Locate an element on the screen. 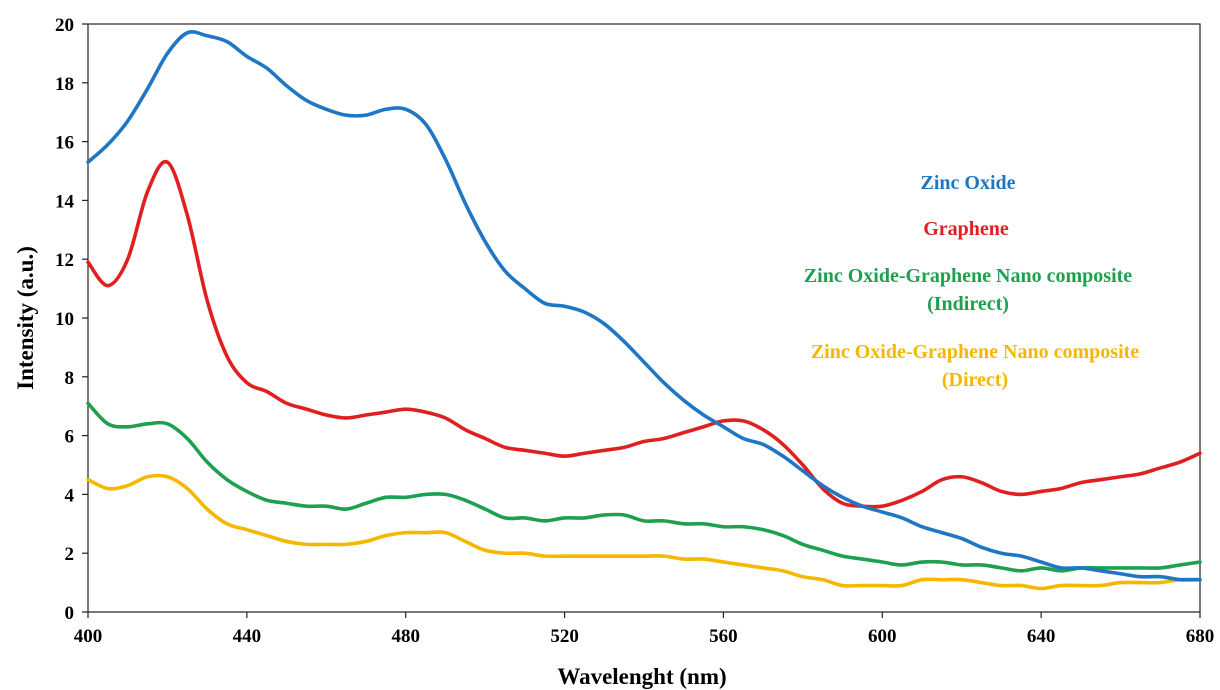 This screenshot has width=1220, height=690. x-tick-label: 480 is located at coordinates (405, 636).